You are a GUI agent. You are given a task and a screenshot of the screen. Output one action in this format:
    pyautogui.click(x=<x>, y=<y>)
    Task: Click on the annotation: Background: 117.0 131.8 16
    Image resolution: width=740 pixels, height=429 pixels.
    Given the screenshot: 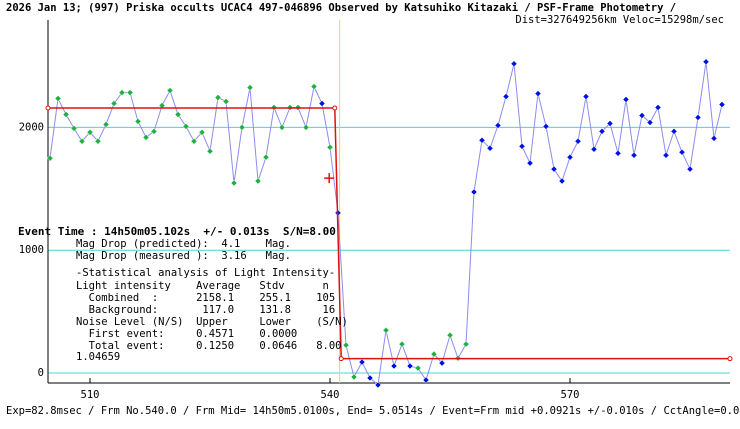 What is the action you would take?
    pyautogui.click(x=205, y=310)
    